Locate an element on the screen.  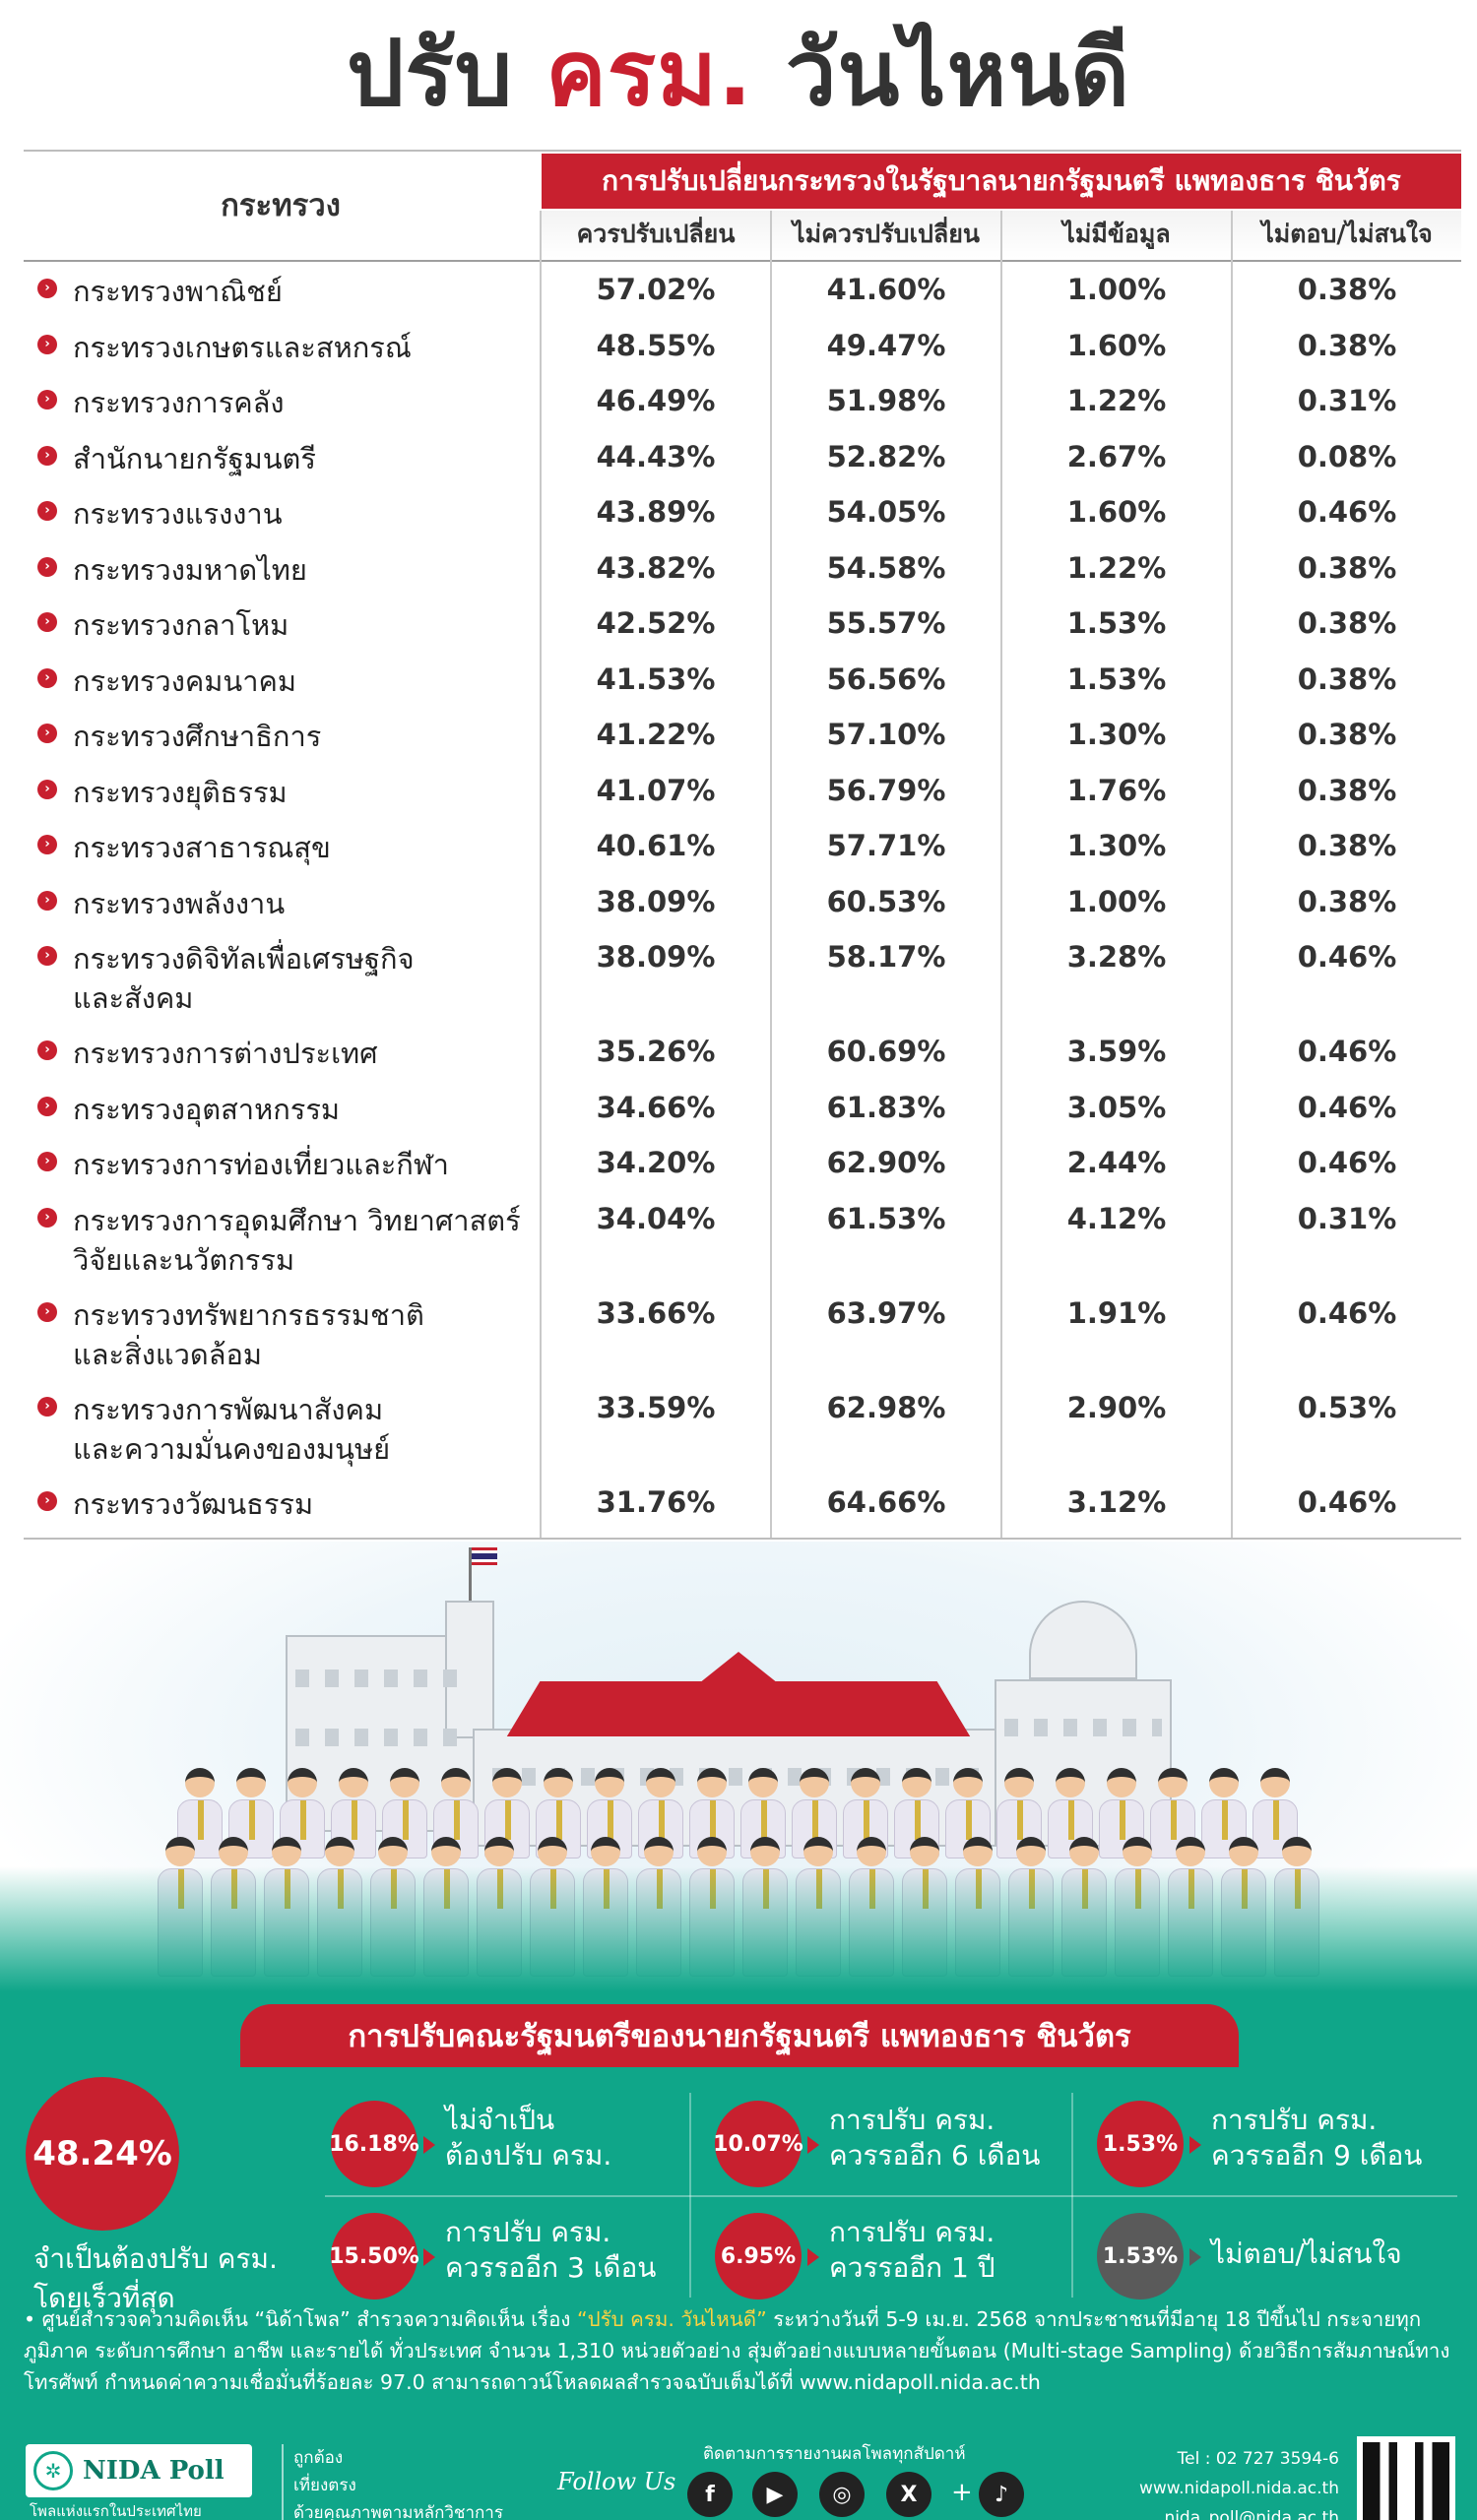
facebook-icon: f is located at coordinates (710, 2494).